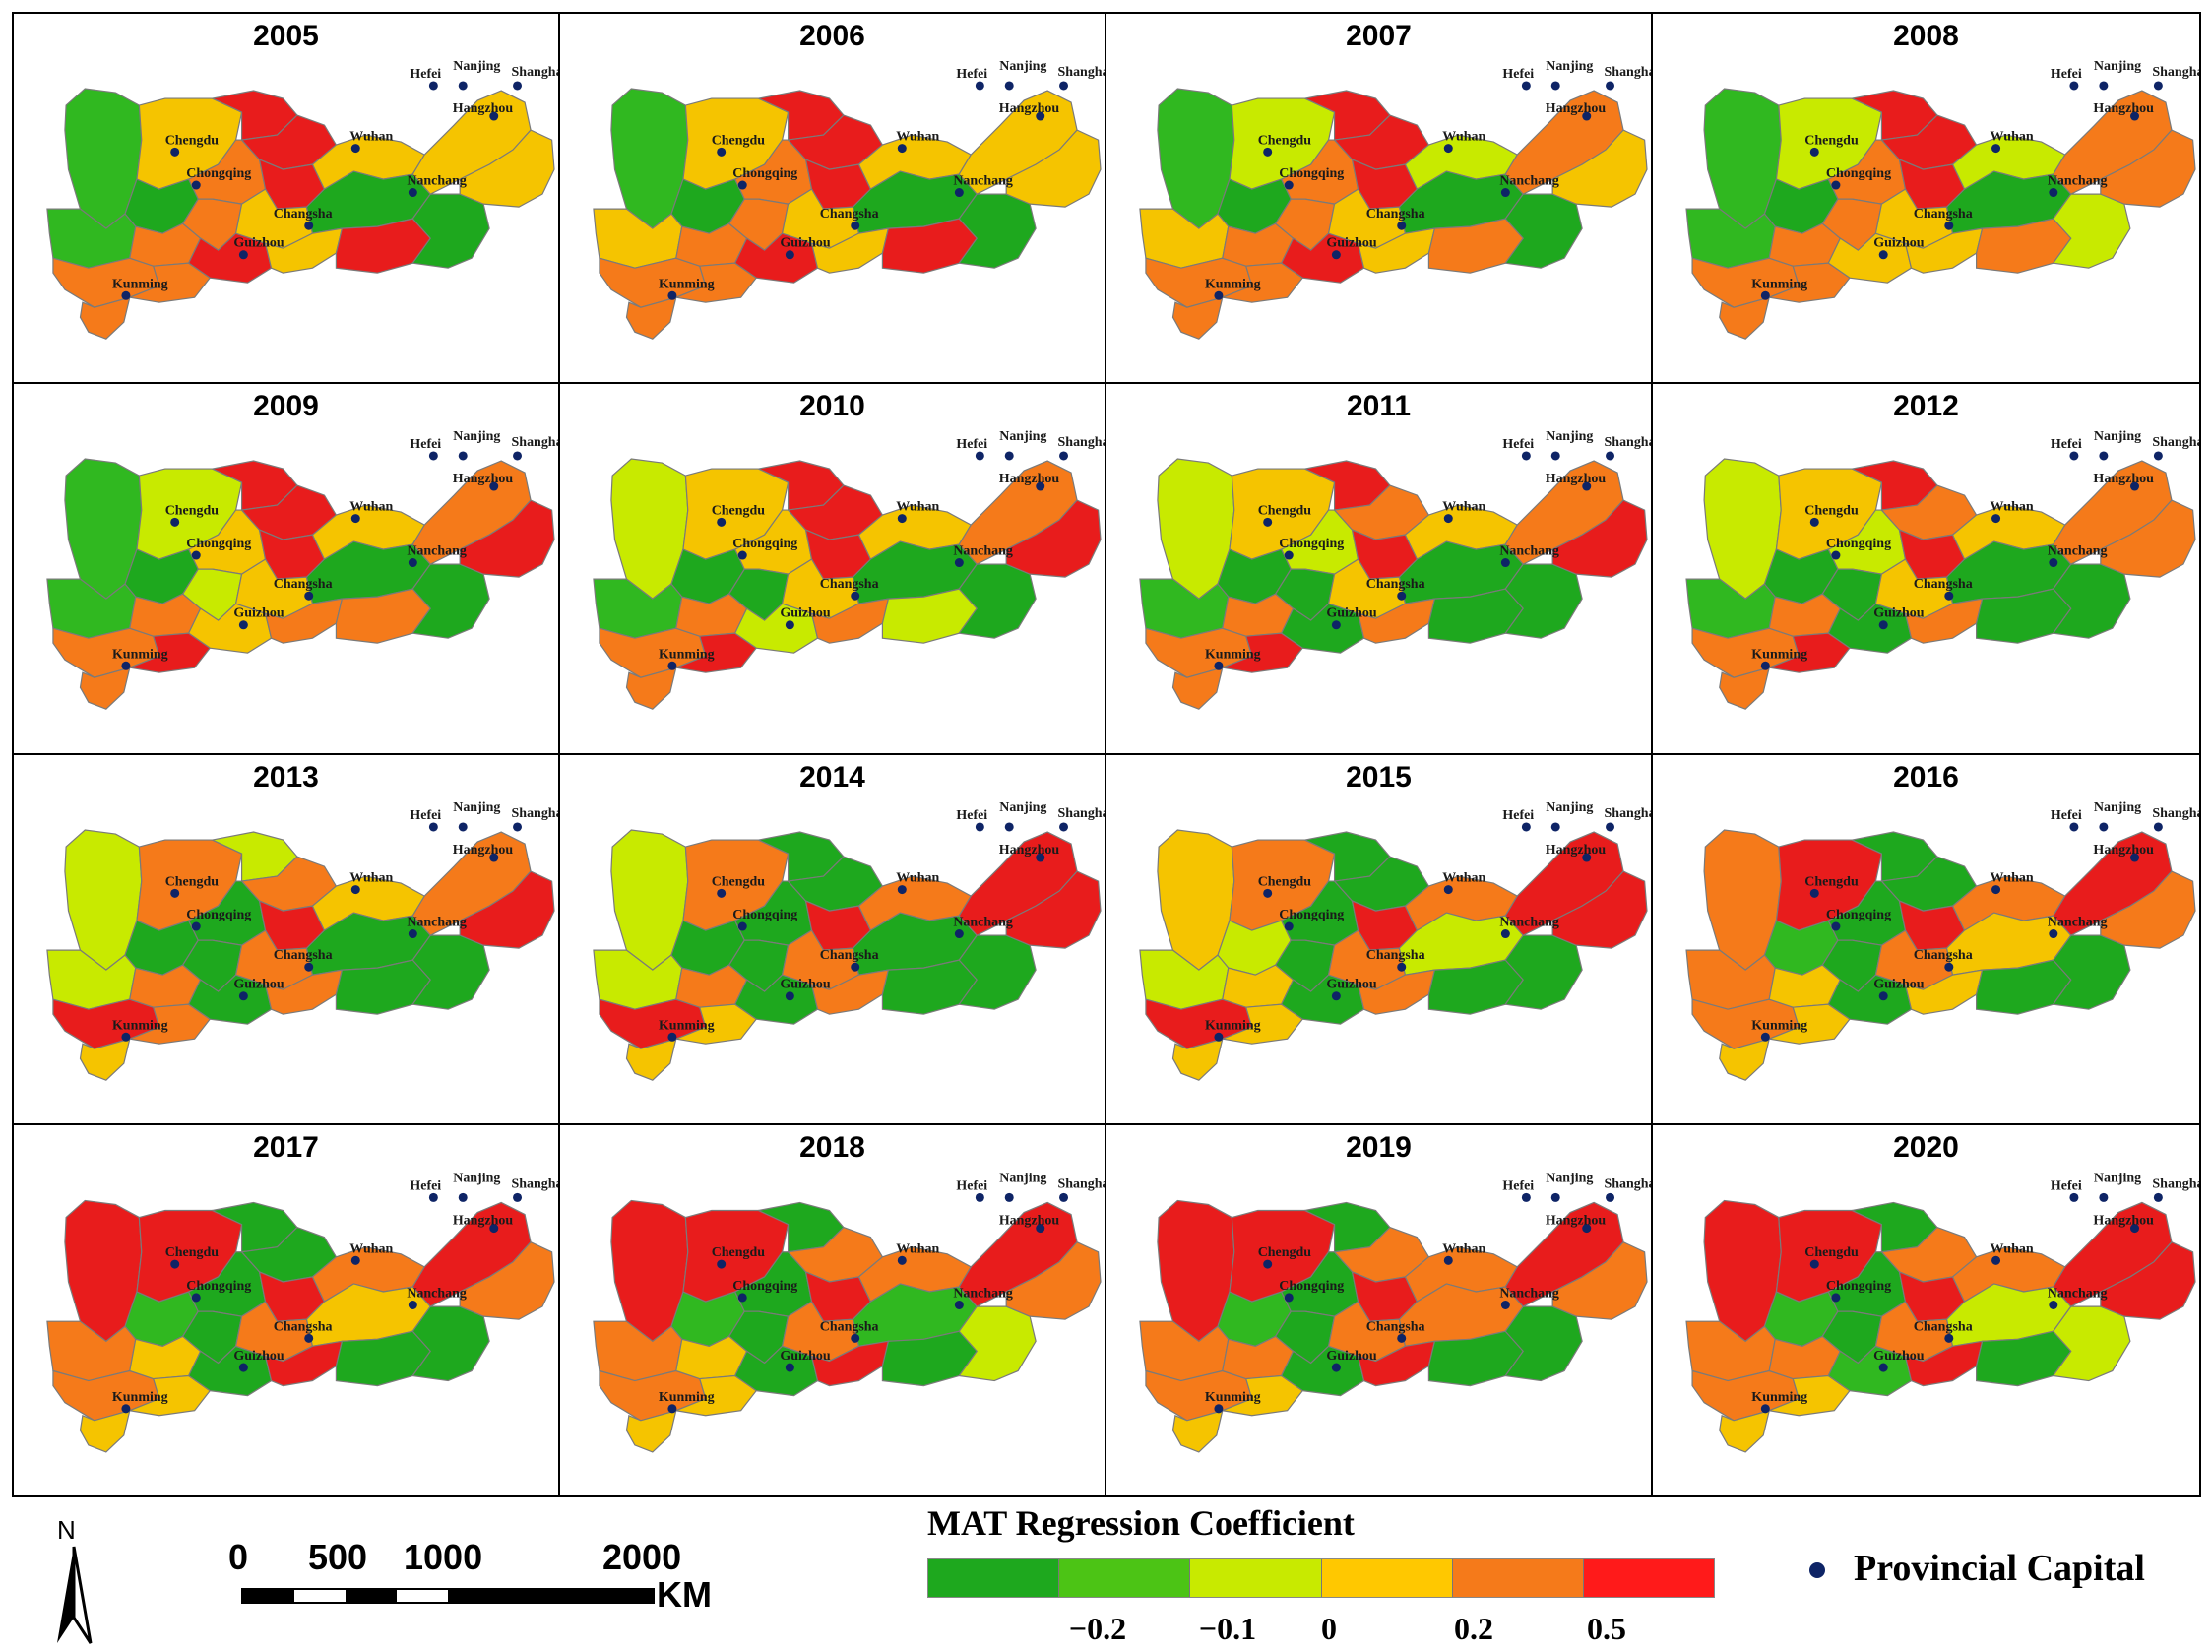 Image resolution: width=2212 pixels, height=1652 pixels. I want to click on panel-year-label: 2014, so click(832, 777).